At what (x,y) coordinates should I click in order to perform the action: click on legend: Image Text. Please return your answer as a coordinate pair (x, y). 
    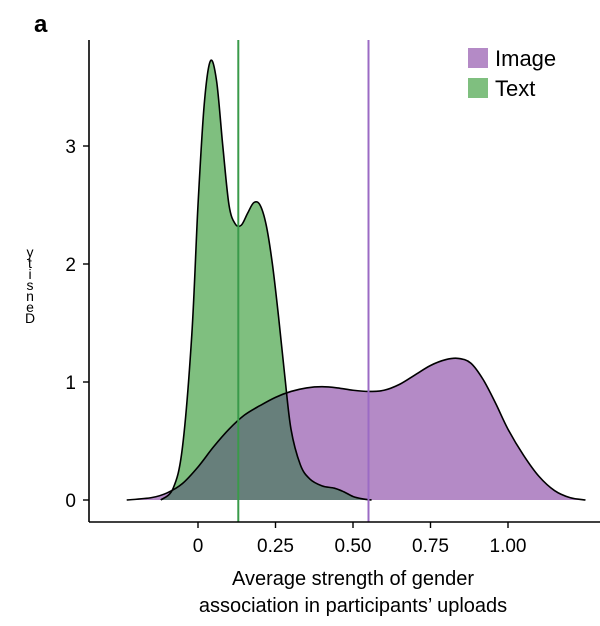
    Looking at the image, I should click on (512, 73).